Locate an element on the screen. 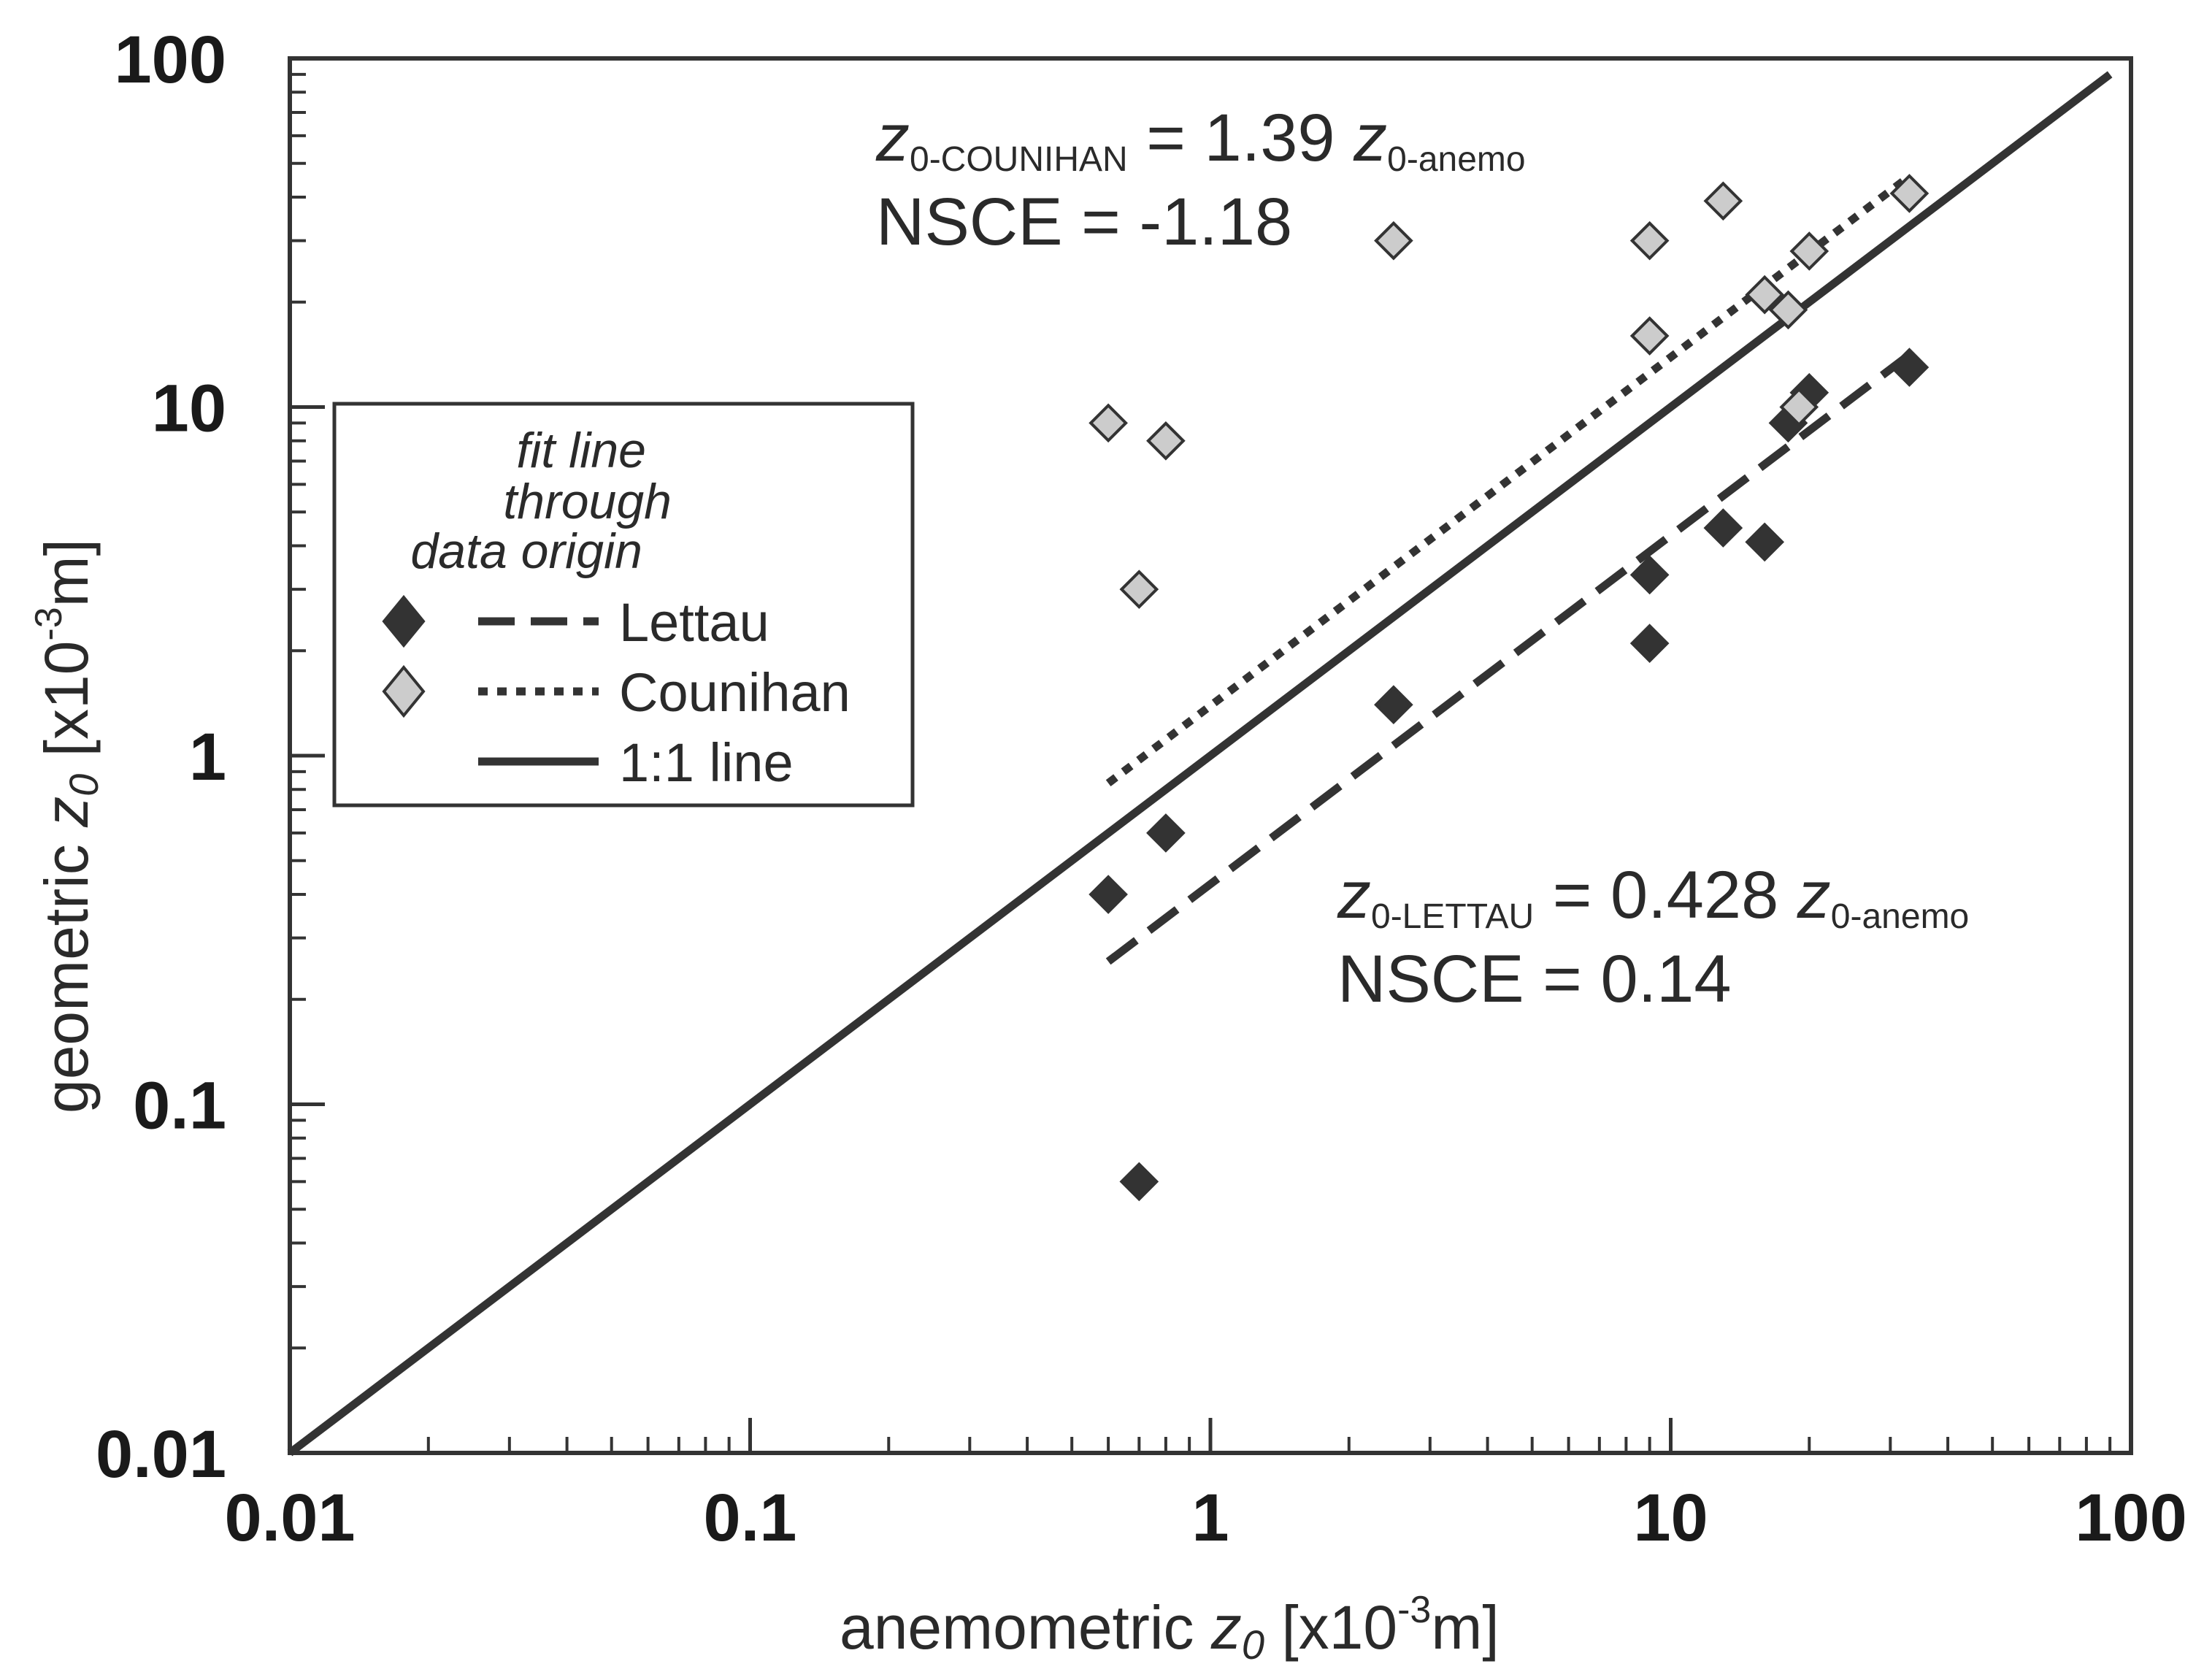  y-tick-label: 0.1 is located at coordinates (179, 1106).